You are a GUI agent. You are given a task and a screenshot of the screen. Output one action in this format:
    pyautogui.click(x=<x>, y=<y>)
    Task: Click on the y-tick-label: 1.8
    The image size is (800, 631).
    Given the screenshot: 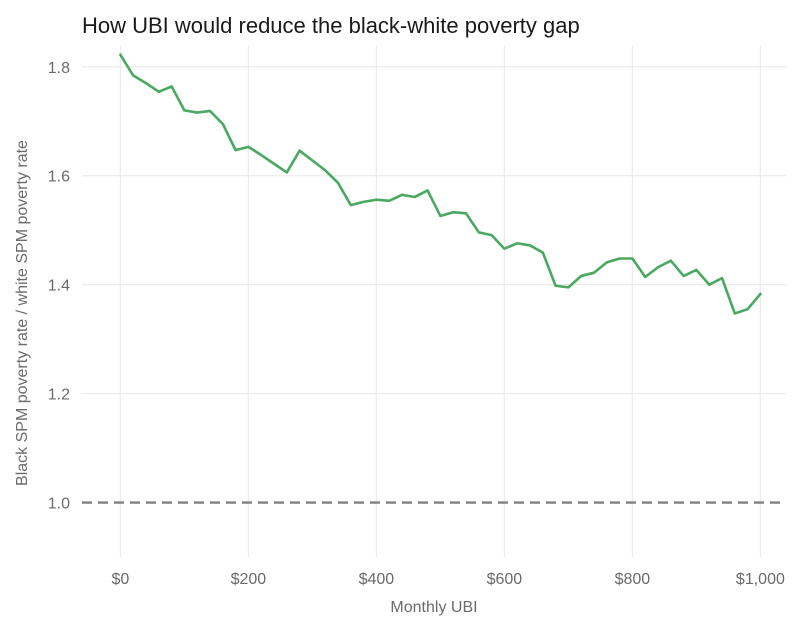 What is the action you would take?
    pyautogui.click(x=59, y=68)
    